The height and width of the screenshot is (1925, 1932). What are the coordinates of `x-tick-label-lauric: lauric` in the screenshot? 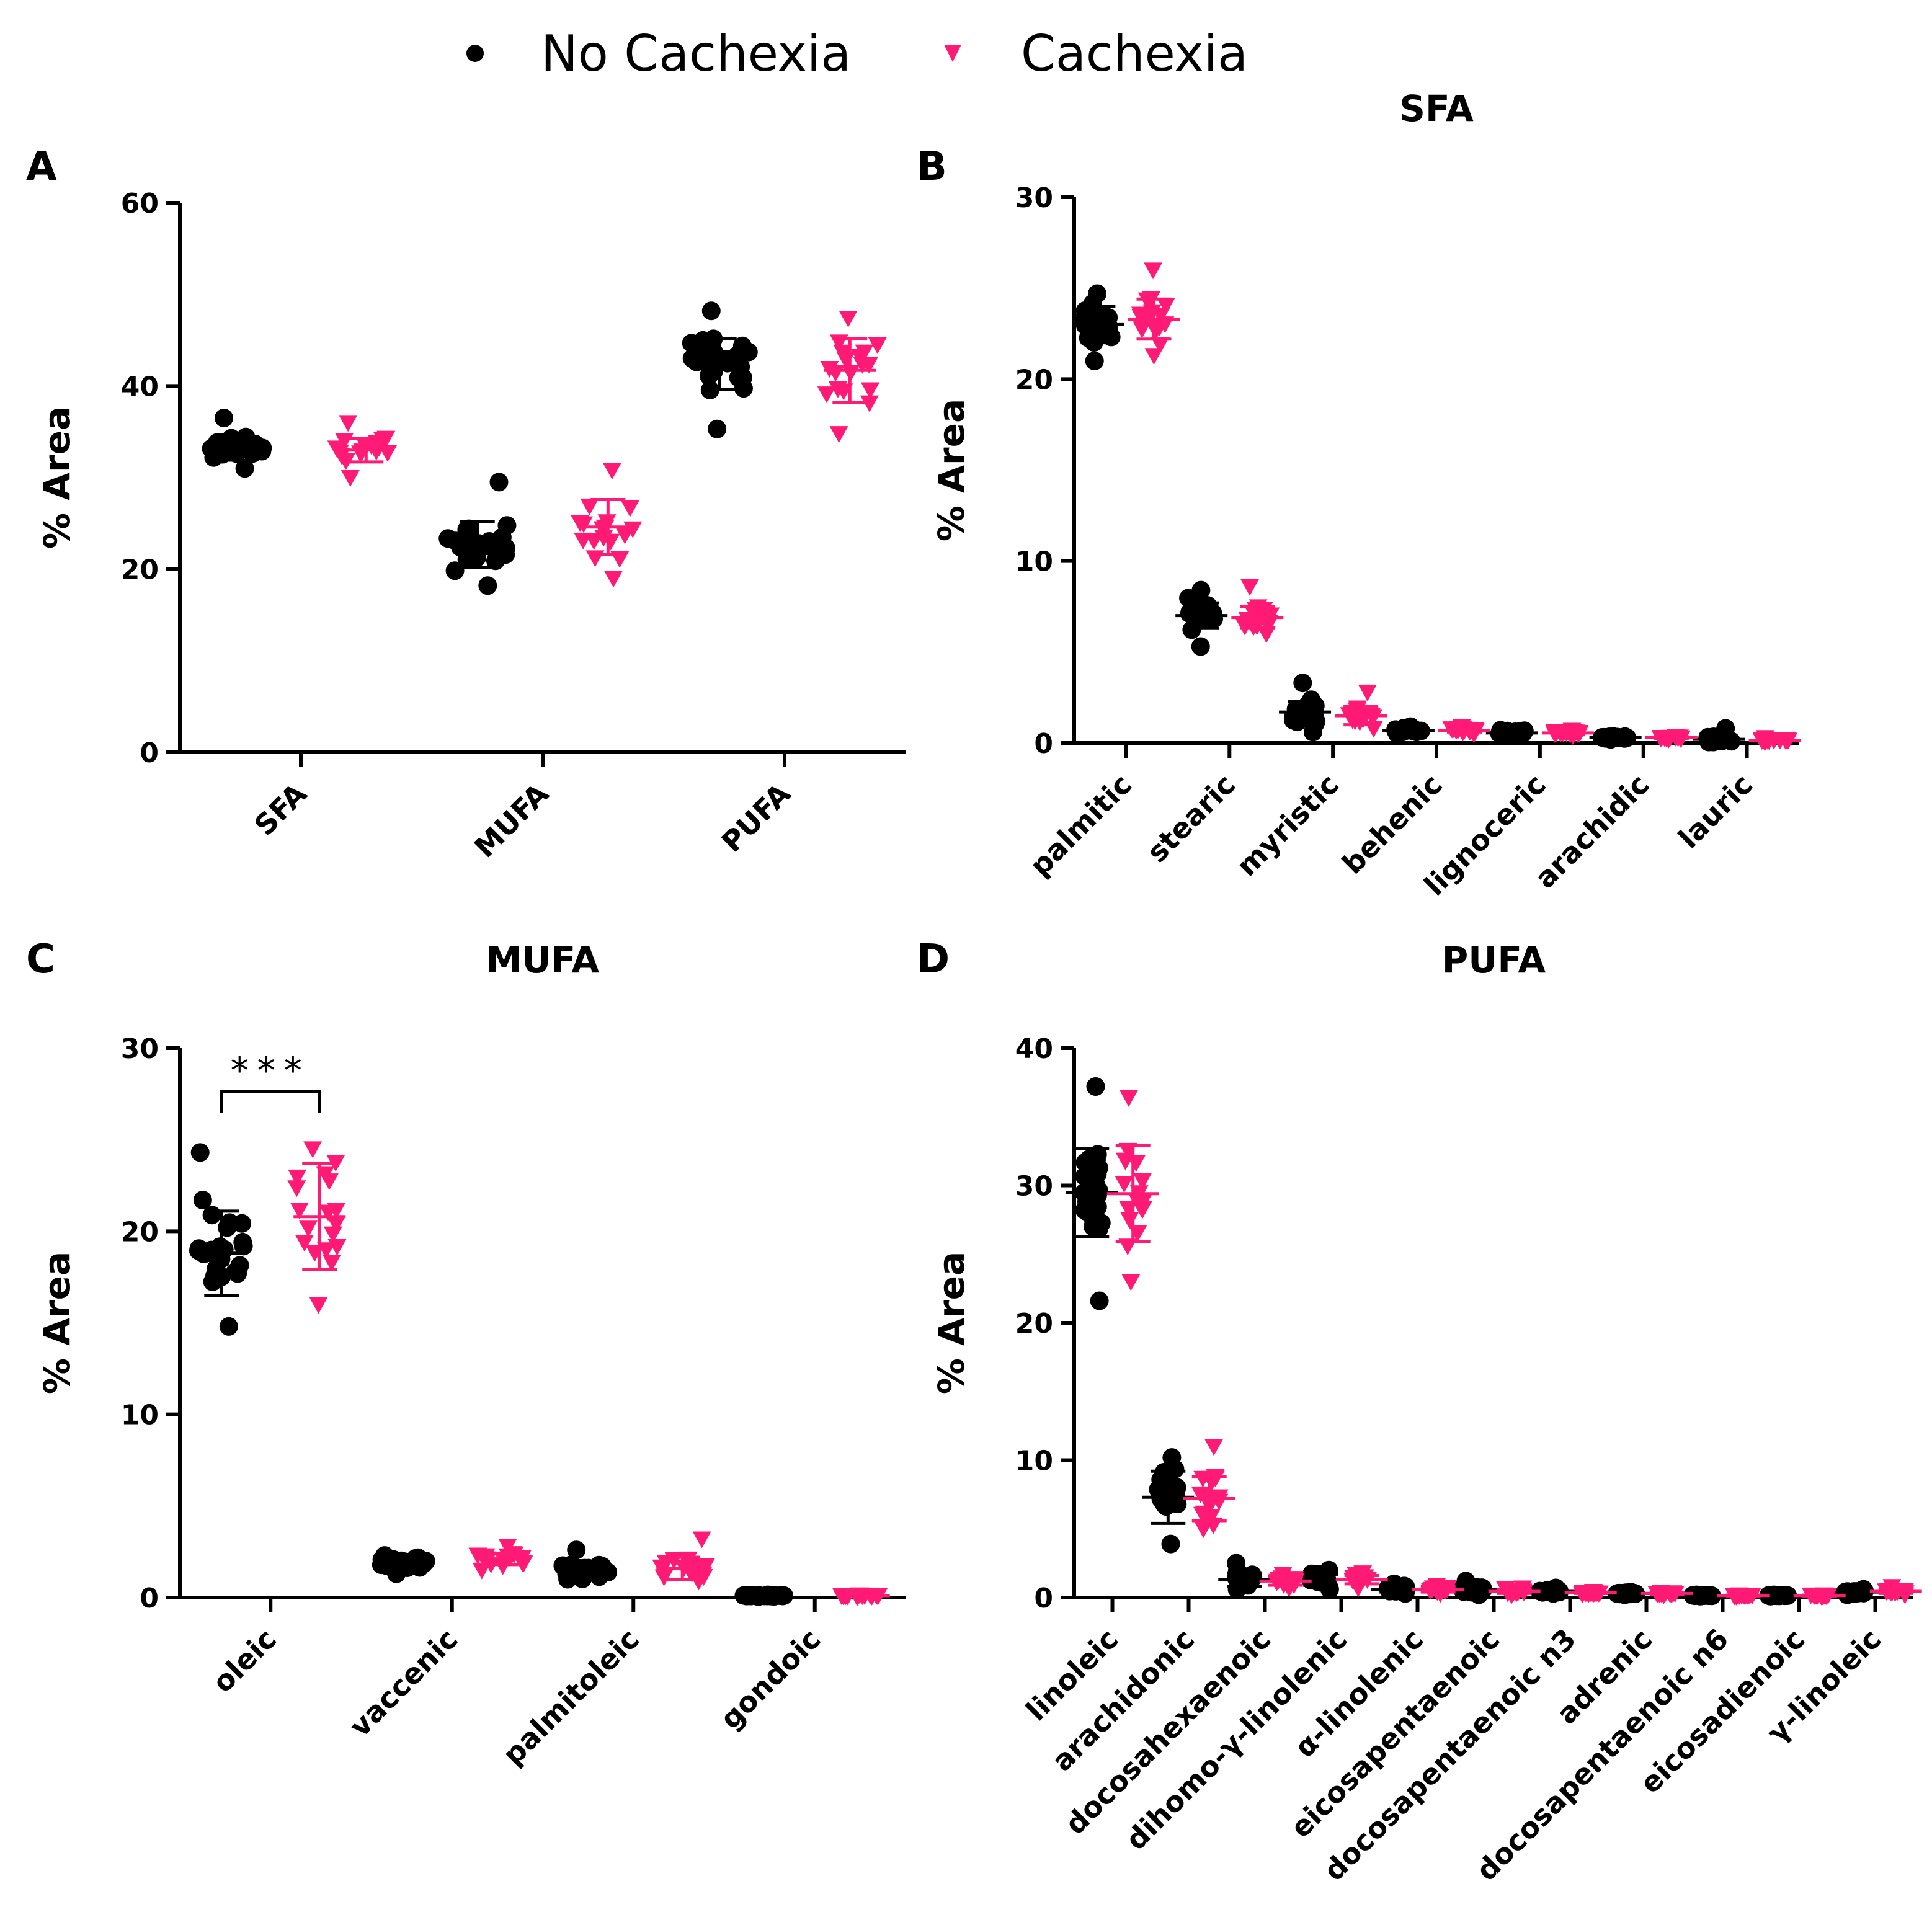 It's located at (1716, 811).